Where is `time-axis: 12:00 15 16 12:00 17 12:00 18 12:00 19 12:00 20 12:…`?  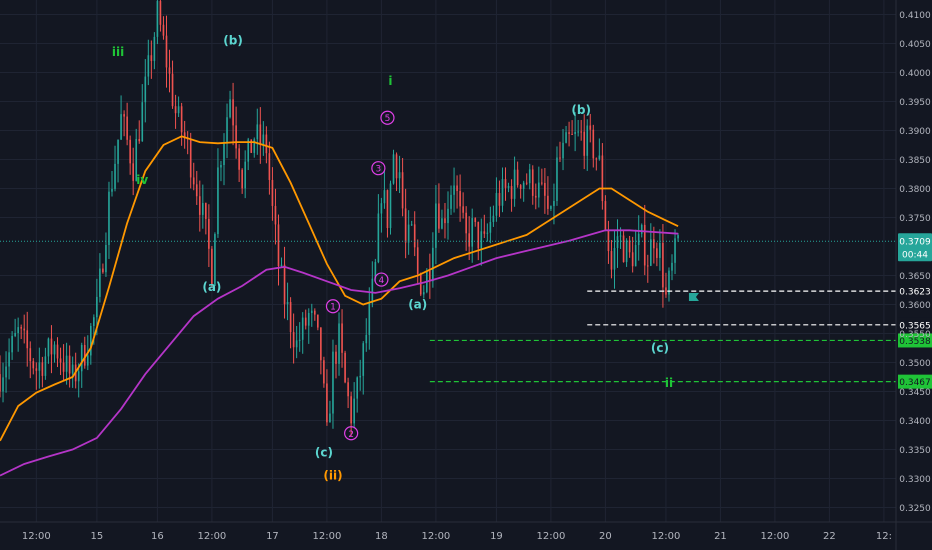 time-axis: 12:00 15 16 12:00 17 12:00 18 12:00 19 12:00 20 12:… is located at coordinates (457, 536).